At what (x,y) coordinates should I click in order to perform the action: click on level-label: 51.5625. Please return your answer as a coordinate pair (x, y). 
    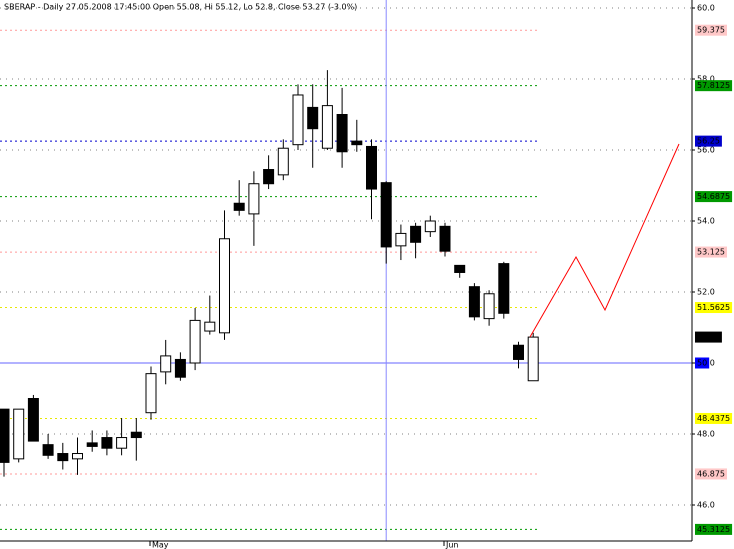
    Looking at the image, I should click on (713, 307).